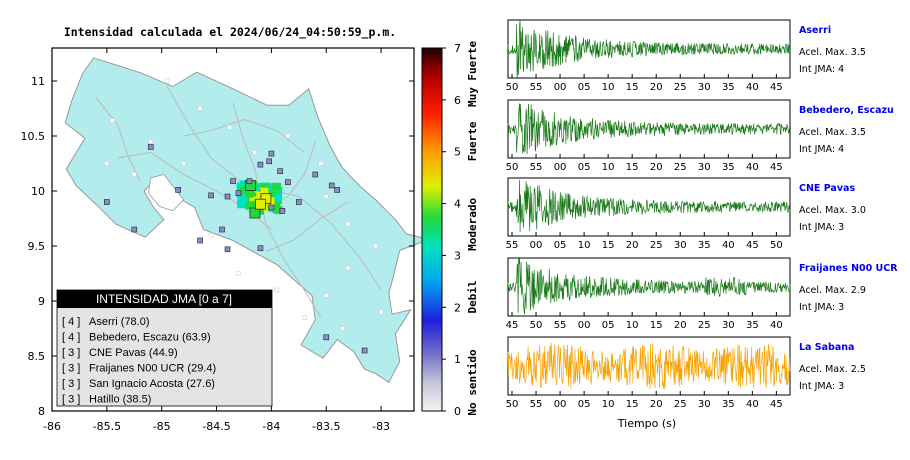  What do you see at coordinates (133, 353) in the screenshot?
I see `legend-row-station: CNE Pavas (44.9)` at bounding box center [133, 353].